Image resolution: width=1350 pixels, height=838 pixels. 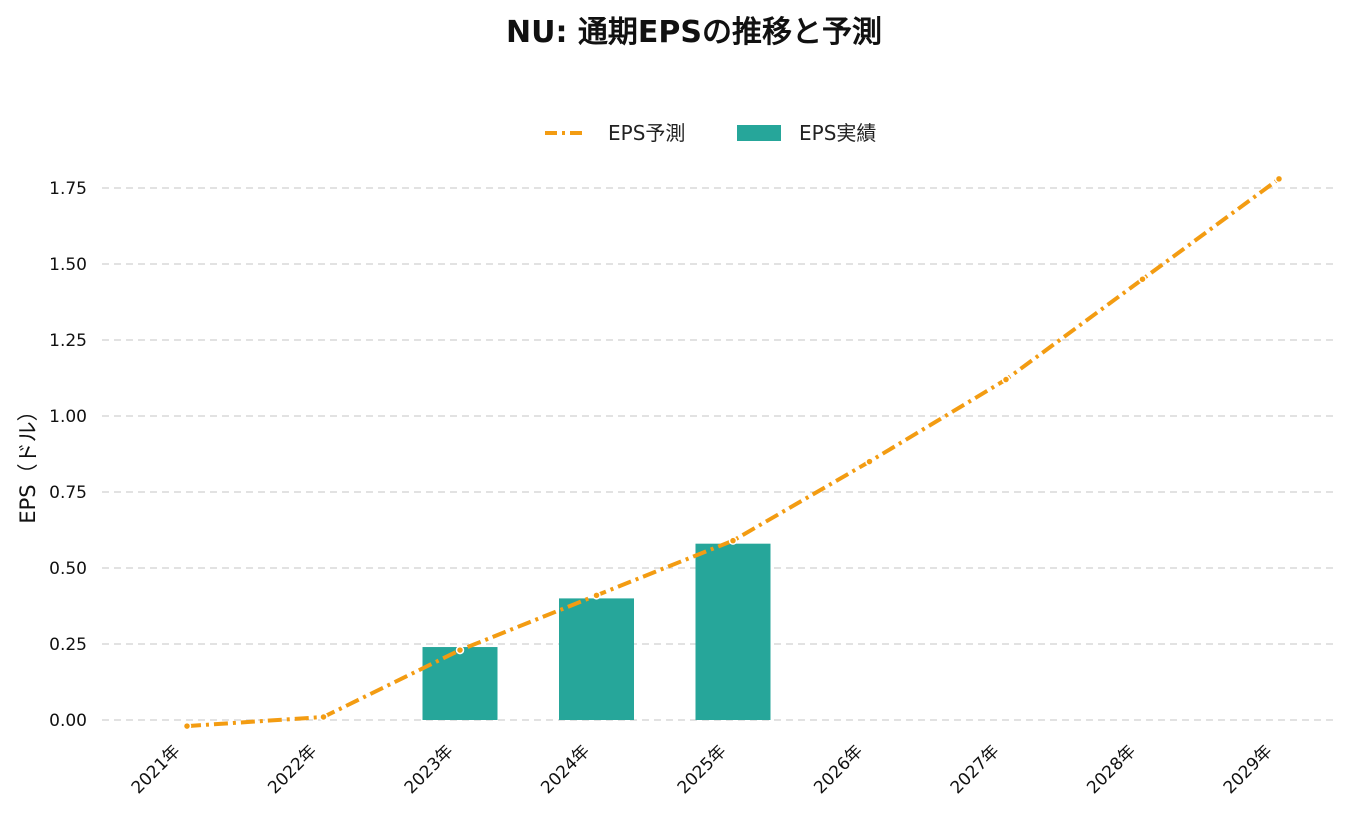 I want to click on y-tick-label: 0.50, so click(x=68, y=569).